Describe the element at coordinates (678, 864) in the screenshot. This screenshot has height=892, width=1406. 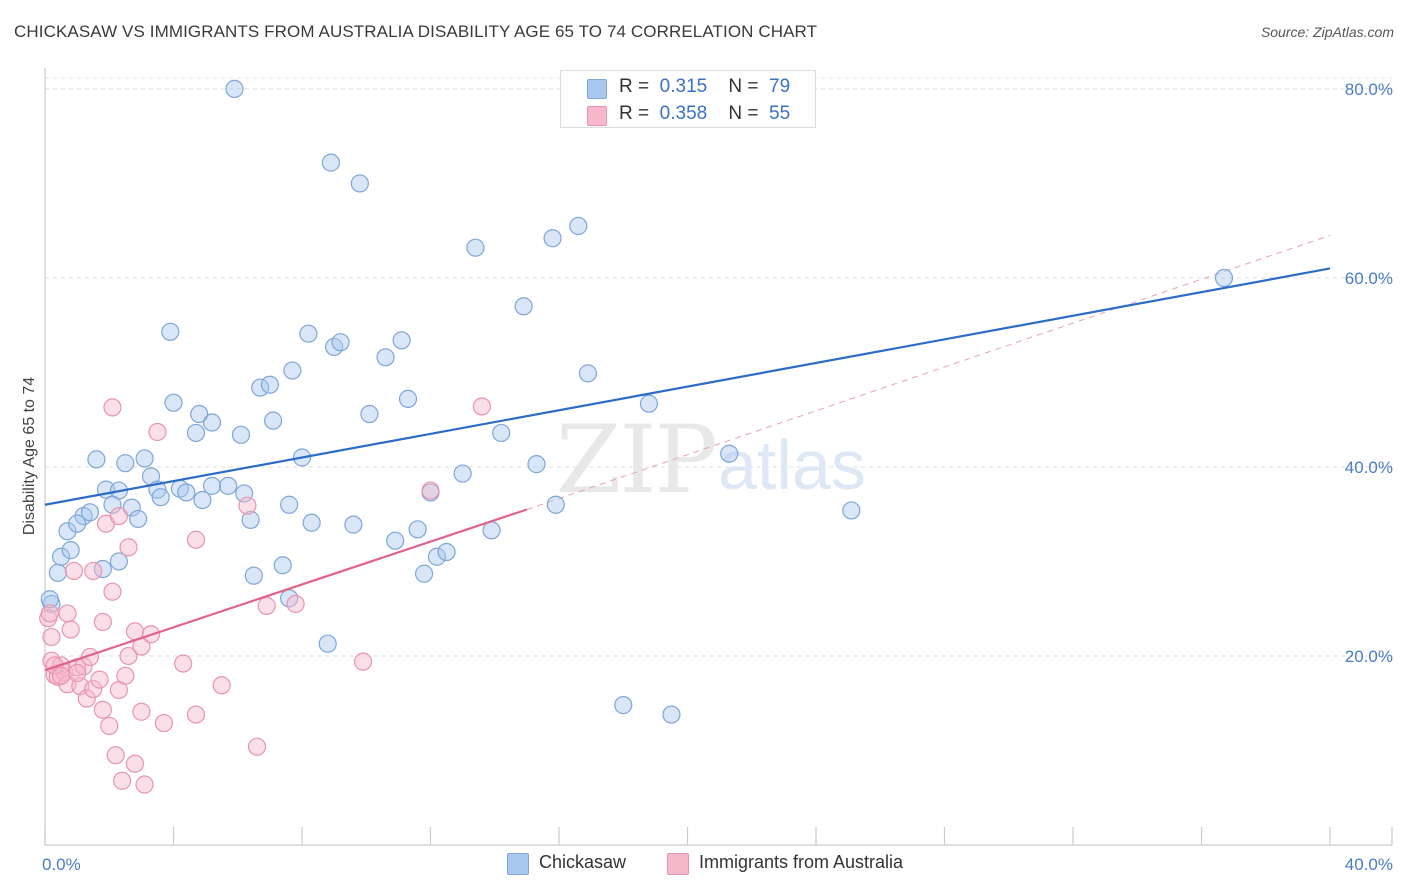
I see `bottom-legend-swatch` at that location.